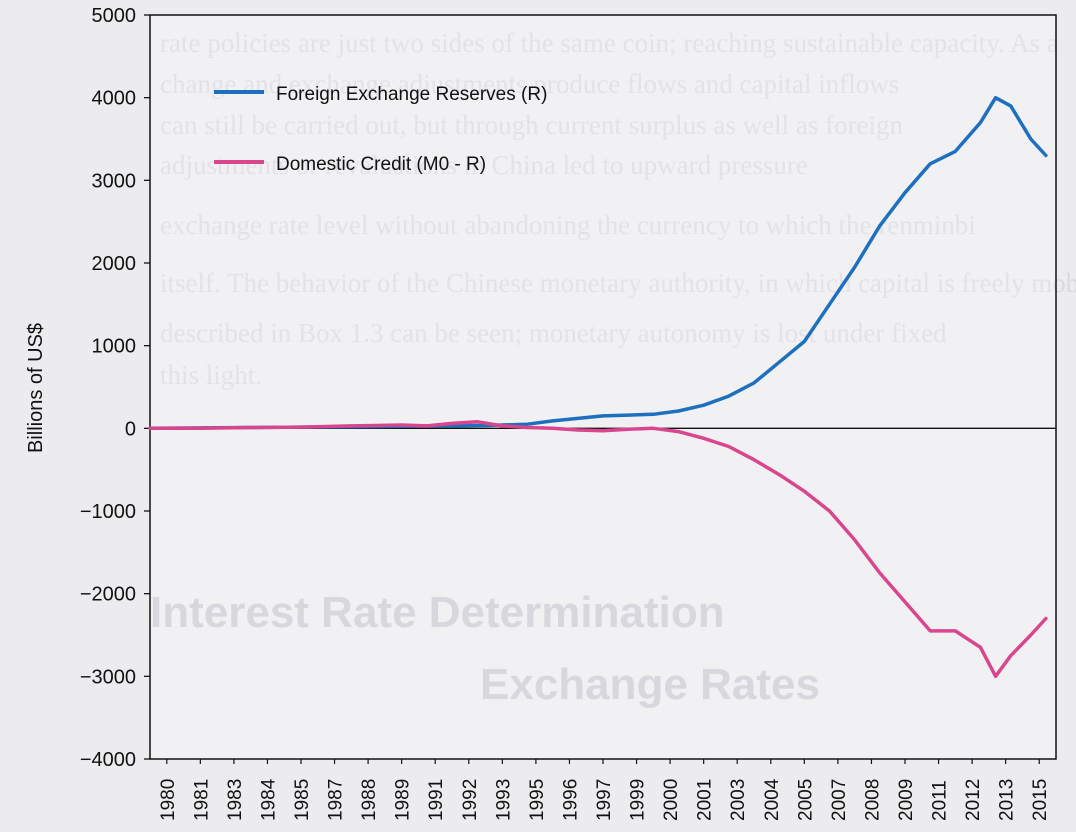 This screenshot has width=1076, height=832. Describe the element at coordinates (336, 800) in the screenshot. I see `x-tick-label: 1987` at that location.